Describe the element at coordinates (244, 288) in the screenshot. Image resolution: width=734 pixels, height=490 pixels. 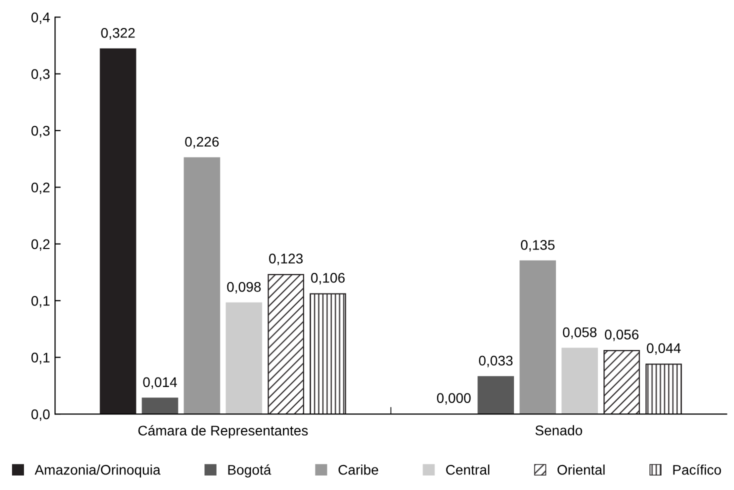
I see `data-label: 0,098` at that location.